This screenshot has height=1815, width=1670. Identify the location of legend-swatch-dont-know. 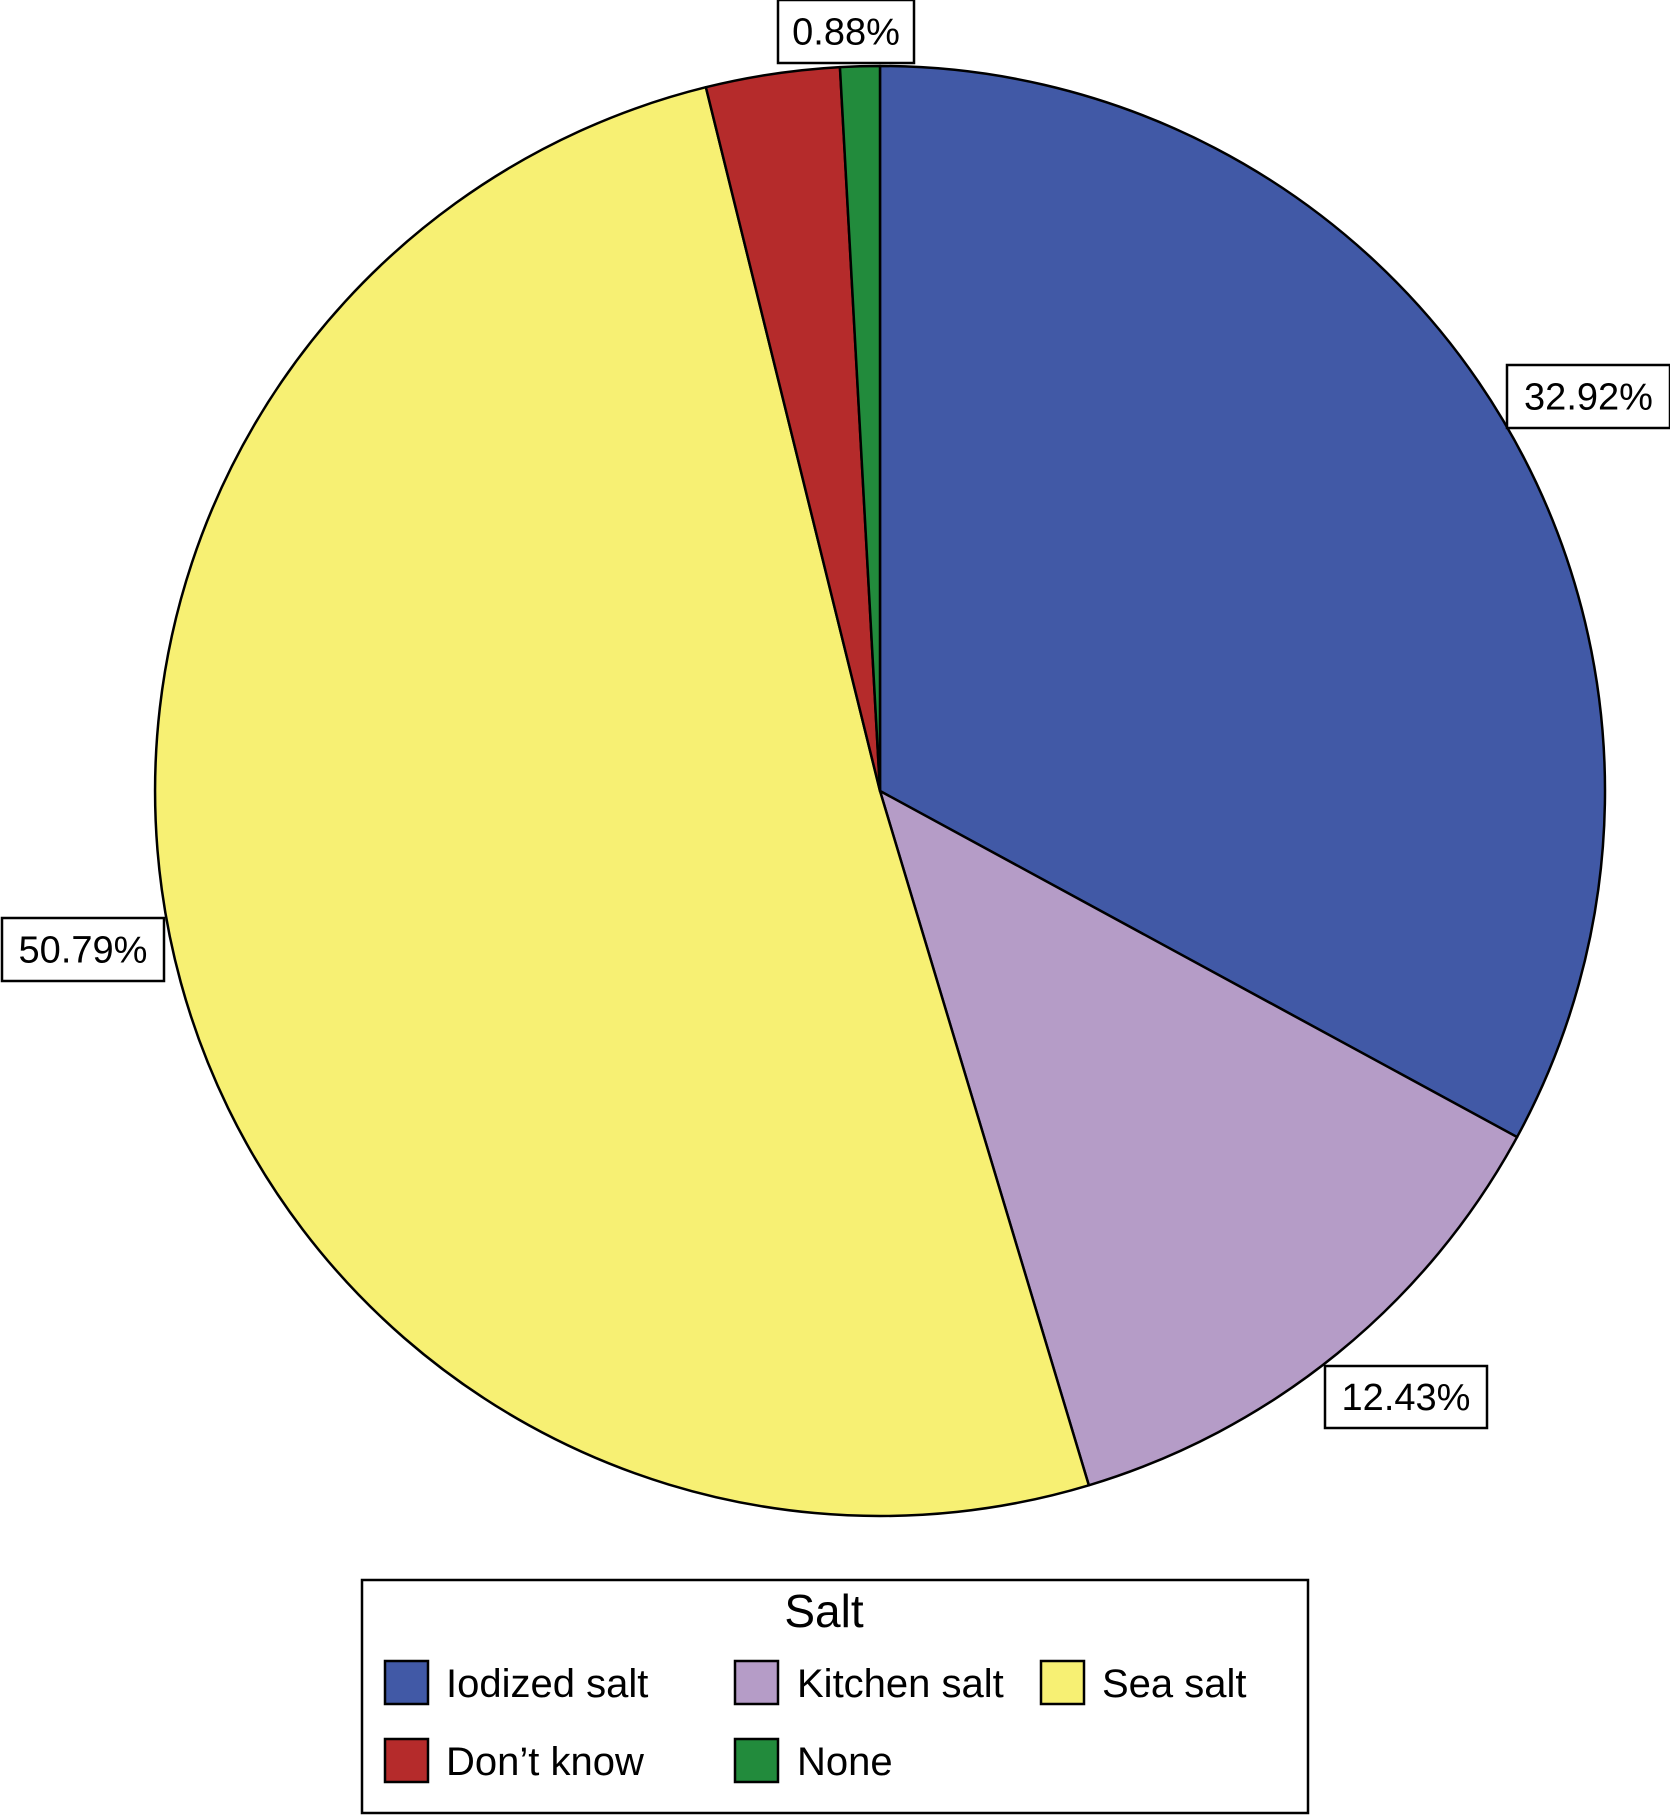
(406, 1760).